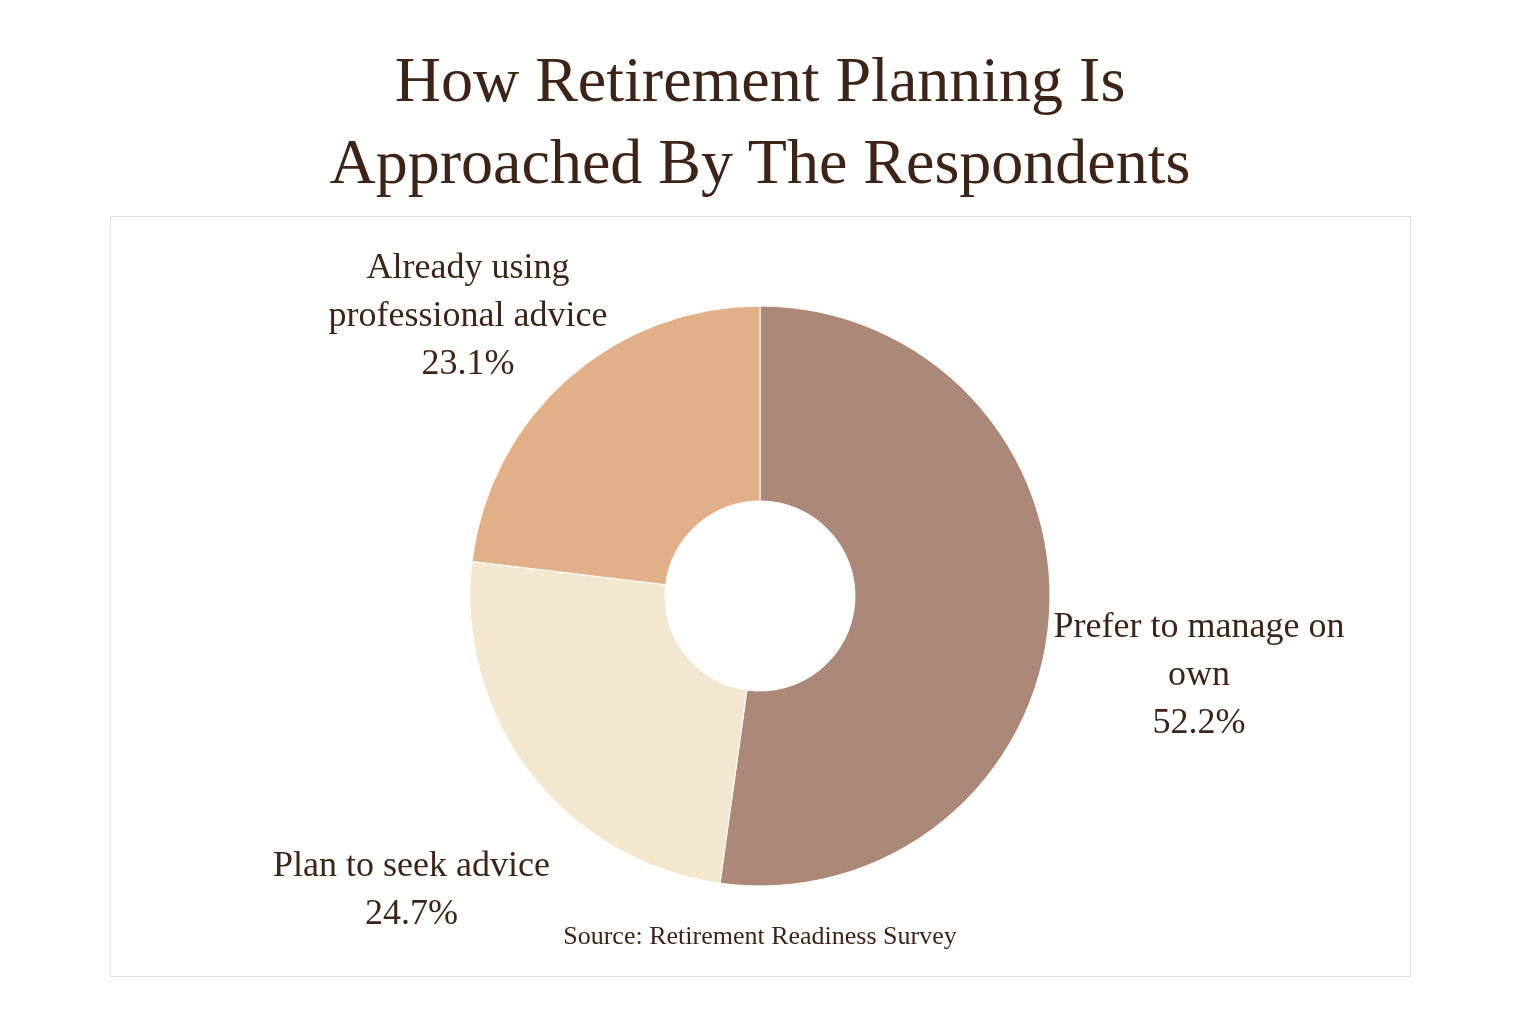 The height and width of the screenshot is (1024, 1536). What do you see at coordinates (1199, 649) in the screenshot?
I see `slice-label: Prefer to manage on own` at bounding box center [1199, 649].